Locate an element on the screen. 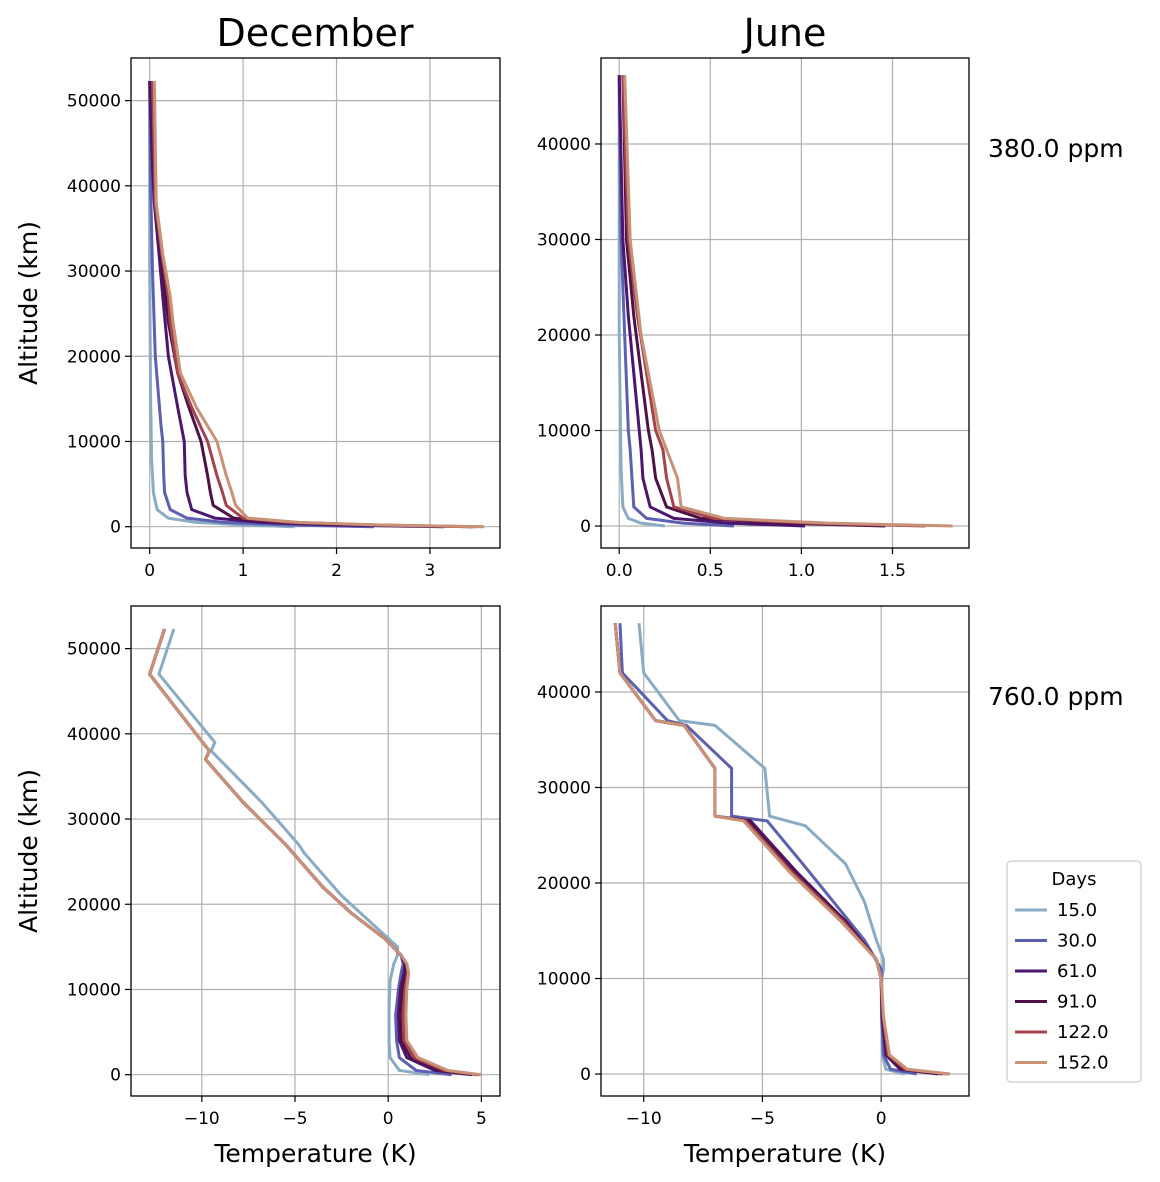 This screenshot has width=1160, height=1182. x-tick-label: 1.5 is located at coordinates (892, 571).